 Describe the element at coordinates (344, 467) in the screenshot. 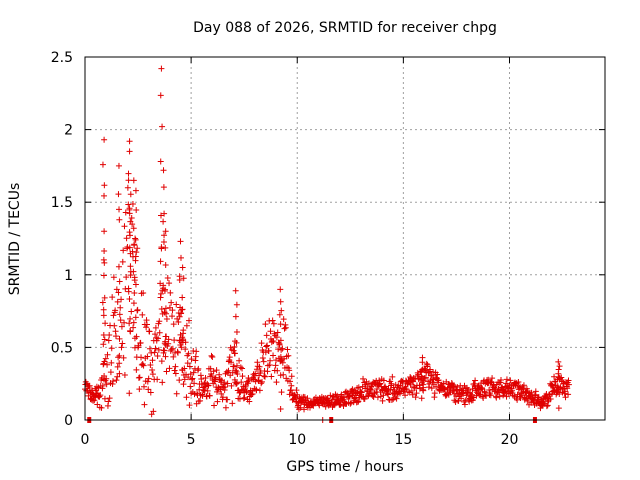

I see `x-axis-title: GPS time / hours` at that location.